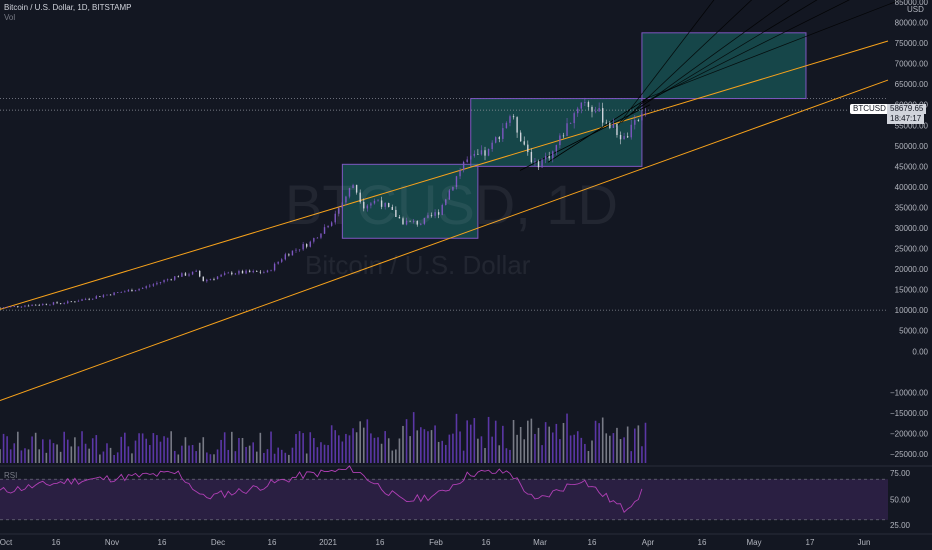  What do you see at coordinates (599, 129) in the screenshot?
I see `trend-line` at bounding box center [599, 129].